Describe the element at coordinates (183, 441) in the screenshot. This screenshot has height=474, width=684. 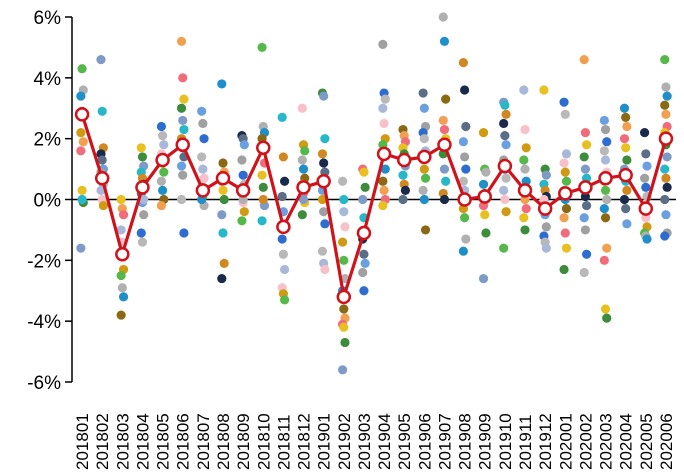
I see `x-tick-label: 201806` at that location.